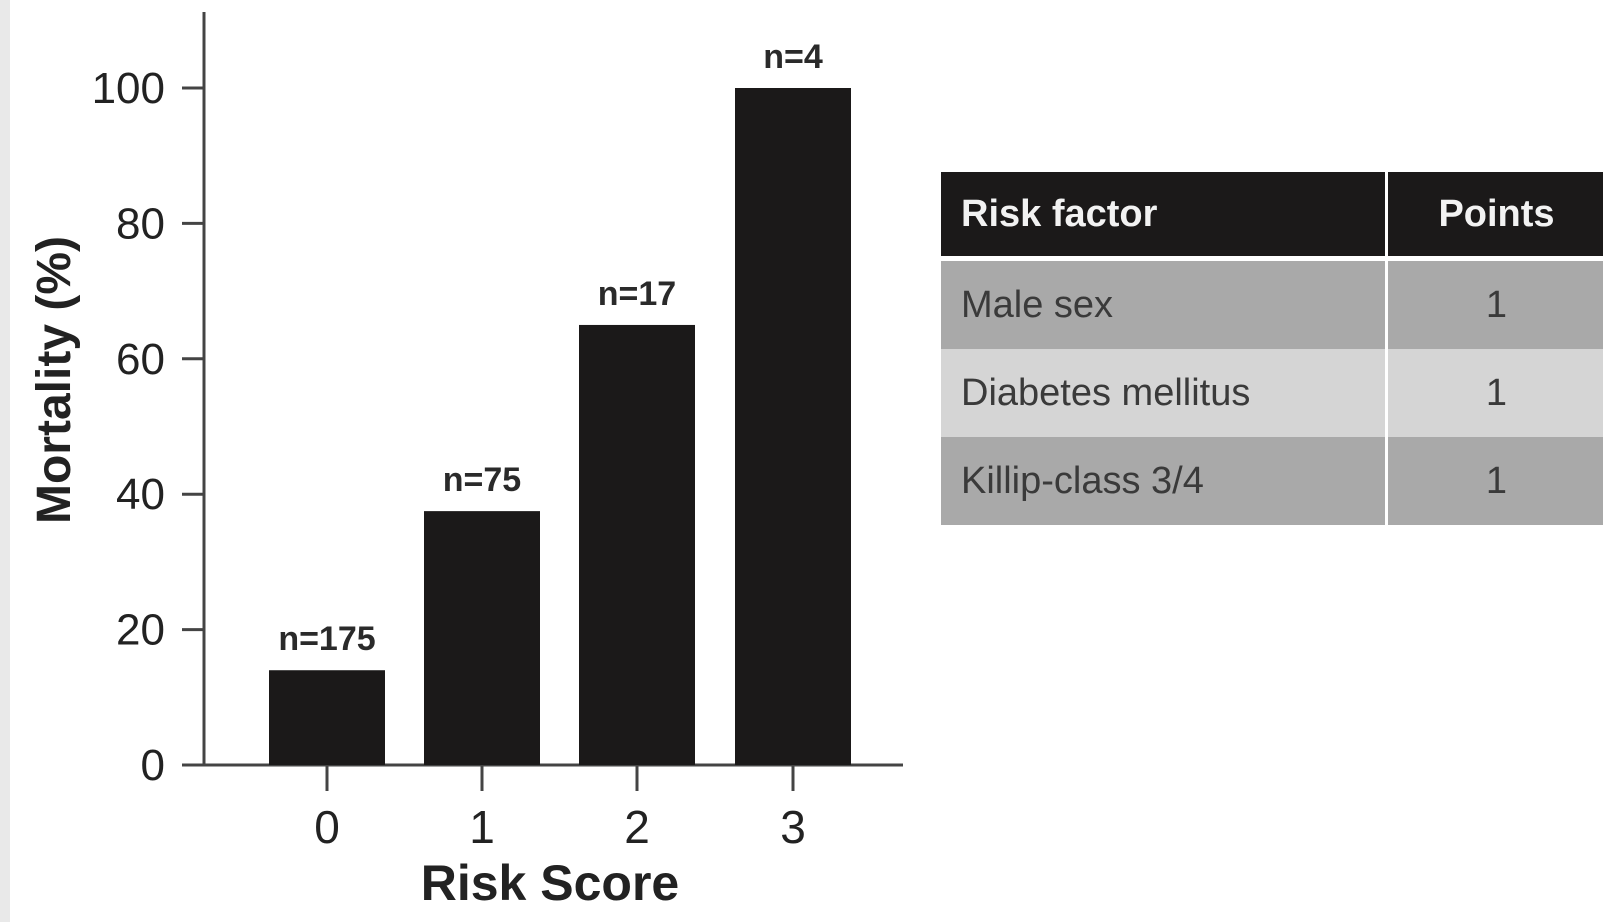 The height and width of the screenshot is (922, 1603). What do you see at coordinates (482, 480) in the screenshot?
I see `bar-data-label: n=75` at bounding box center [482, 480].